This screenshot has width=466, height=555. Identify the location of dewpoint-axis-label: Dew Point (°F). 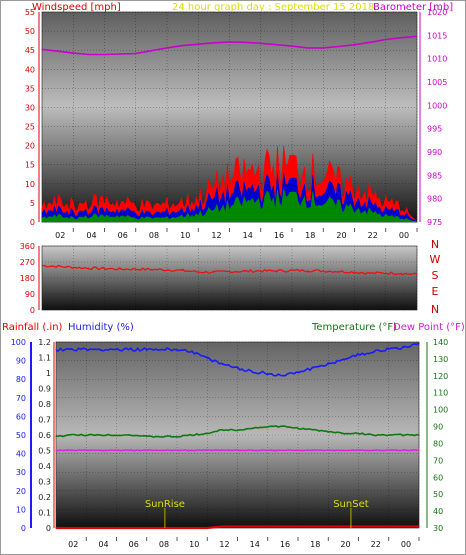
(429, 327).